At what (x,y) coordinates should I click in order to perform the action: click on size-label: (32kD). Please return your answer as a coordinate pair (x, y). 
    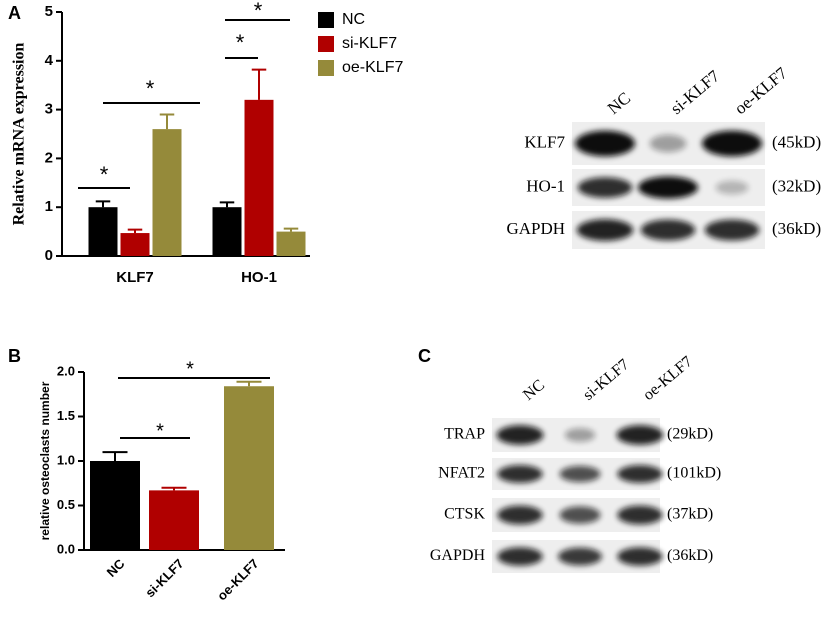
    Looking at the image, I should click on (796, 185).